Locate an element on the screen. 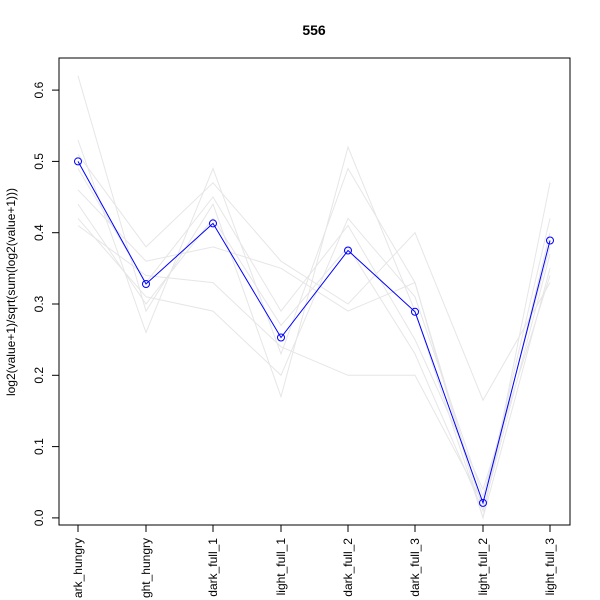 The height and width of the screenshot is (600, 600). x-tick-label-dark_hungry: ark_hungry is located at coordinates (78, 568).